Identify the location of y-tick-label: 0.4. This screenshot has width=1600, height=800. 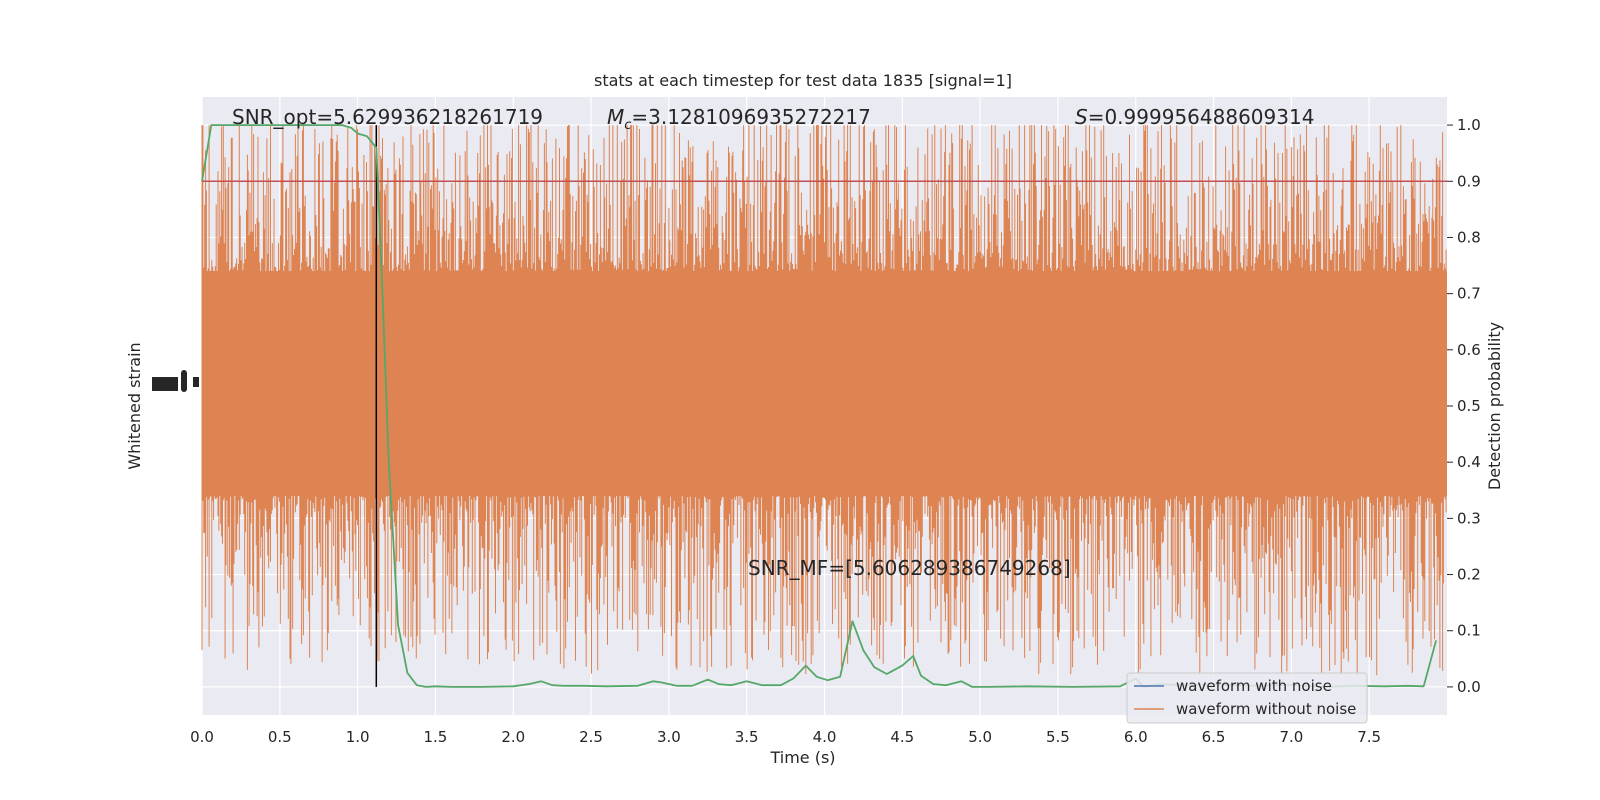
(1469, 462).